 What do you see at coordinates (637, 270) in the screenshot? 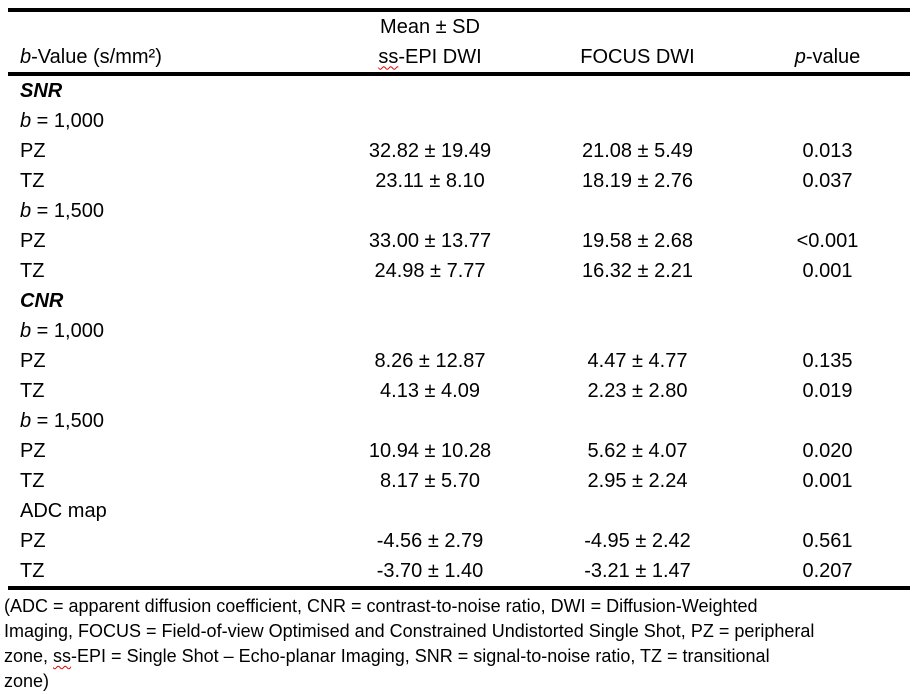
I see `cell-focus-dwi: 16.32 ± 2.21` at bounding box center [637, 270].